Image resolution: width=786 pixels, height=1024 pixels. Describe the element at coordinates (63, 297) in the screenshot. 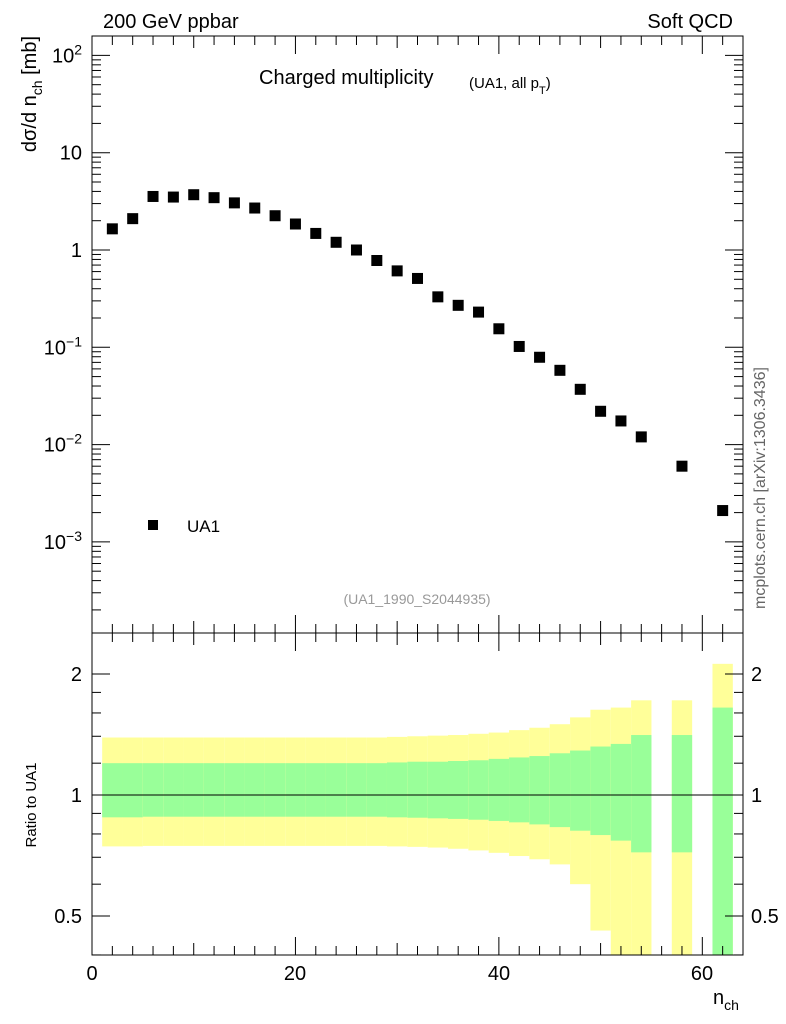

I see `main-y-tick-labels: 10² 10 1 10⁻¹ 10⁻² 10⁻³` at that location.